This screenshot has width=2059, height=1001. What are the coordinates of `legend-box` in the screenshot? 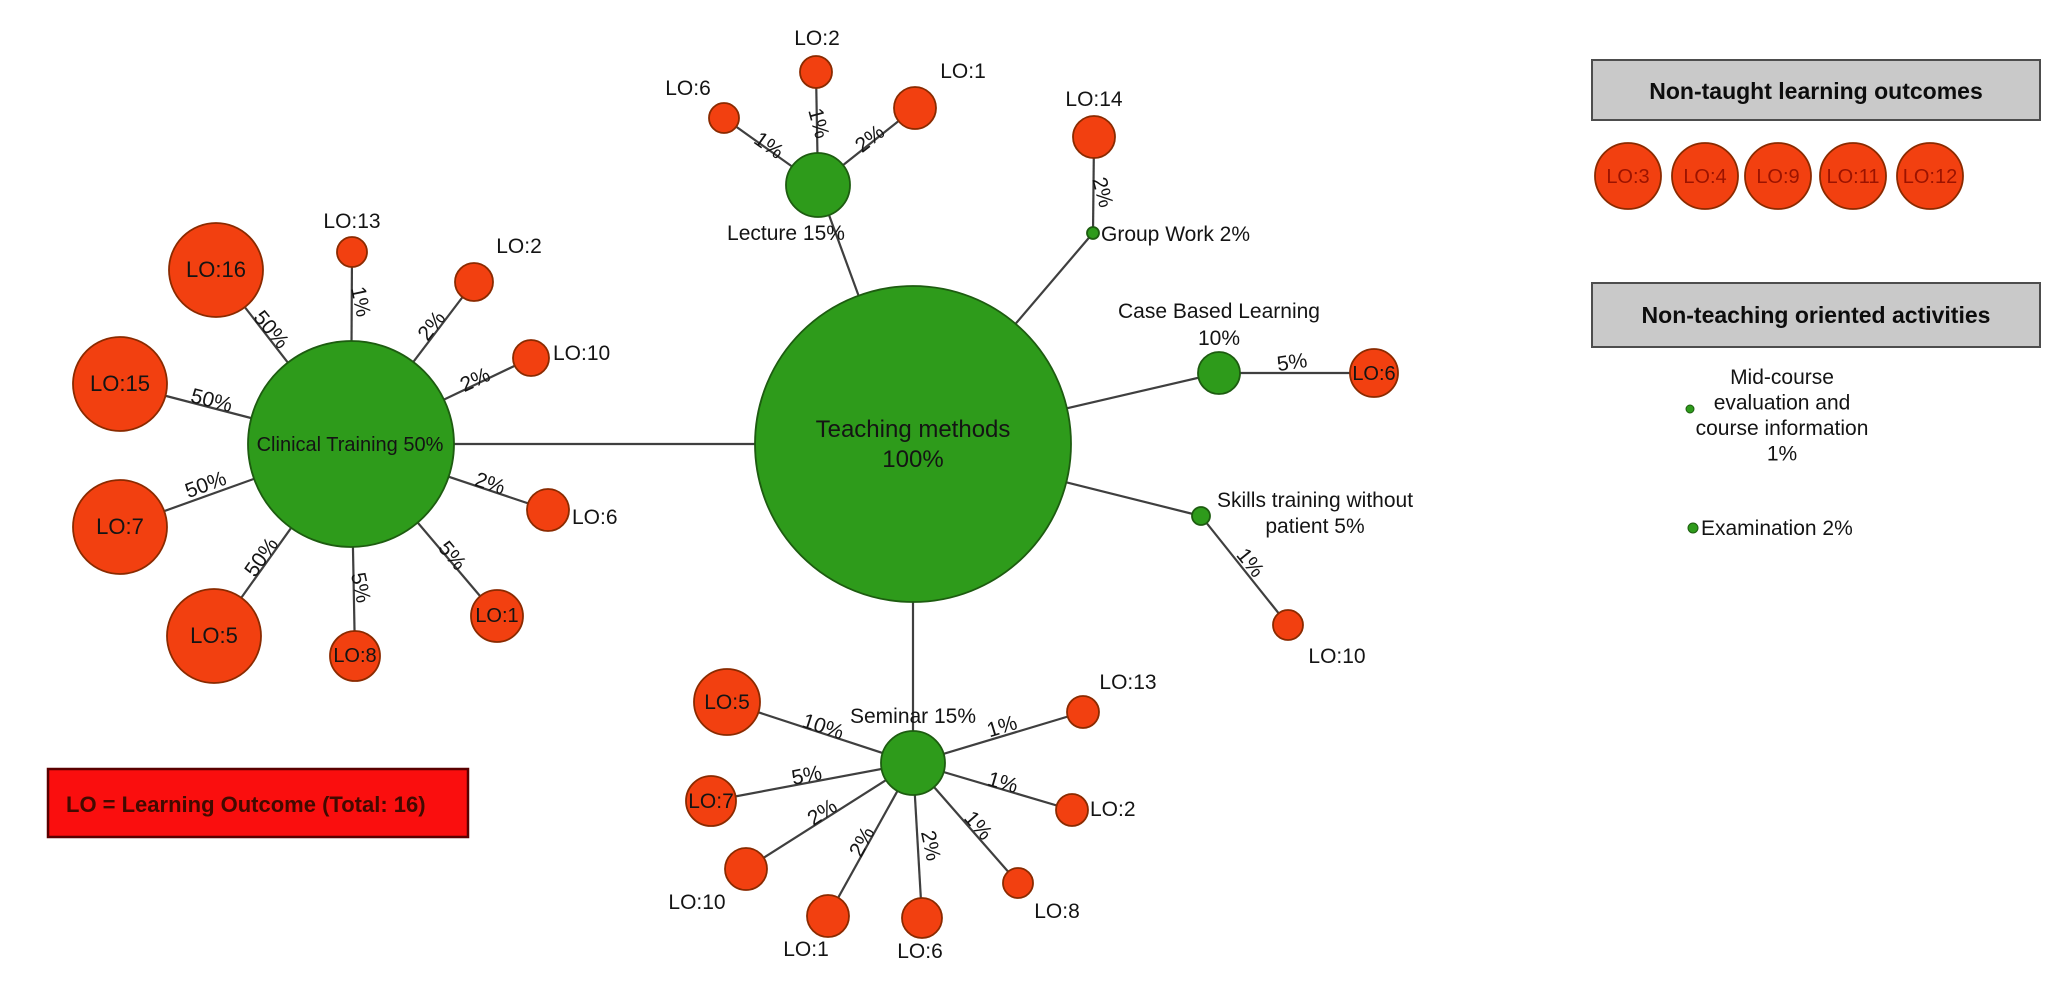 It's located at (258, 803).